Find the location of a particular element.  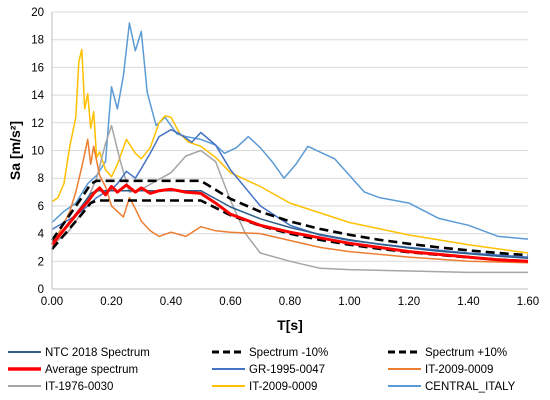

x-tick-label: 1.40 is located at coordinates (468, 302).